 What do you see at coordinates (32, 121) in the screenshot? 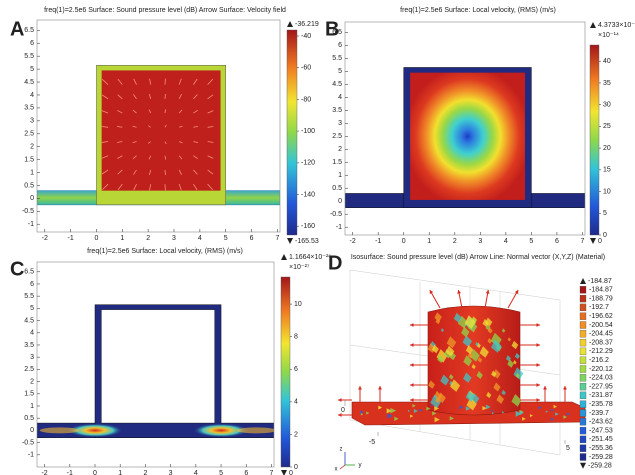
I see `y-tick-label: 3` at bounding box center [32, 121].